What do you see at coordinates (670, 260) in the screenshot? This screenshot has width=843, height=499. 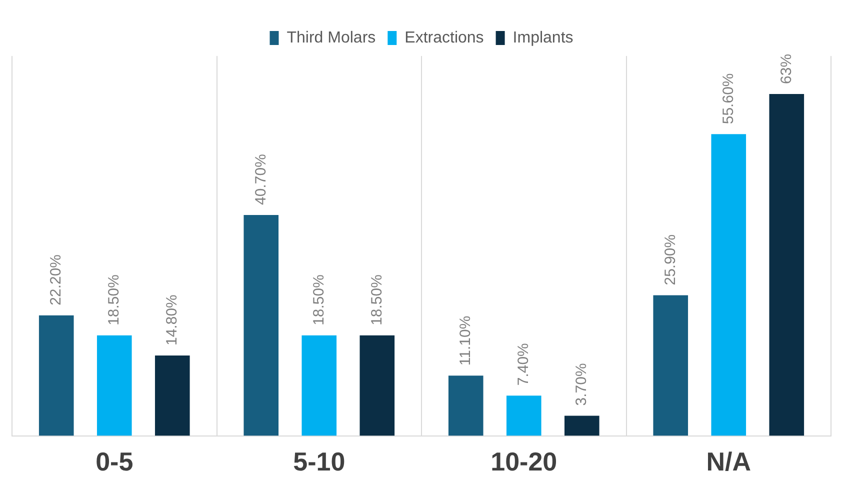 I see `data-label: 25.90%` at bounding box center [670, 260].